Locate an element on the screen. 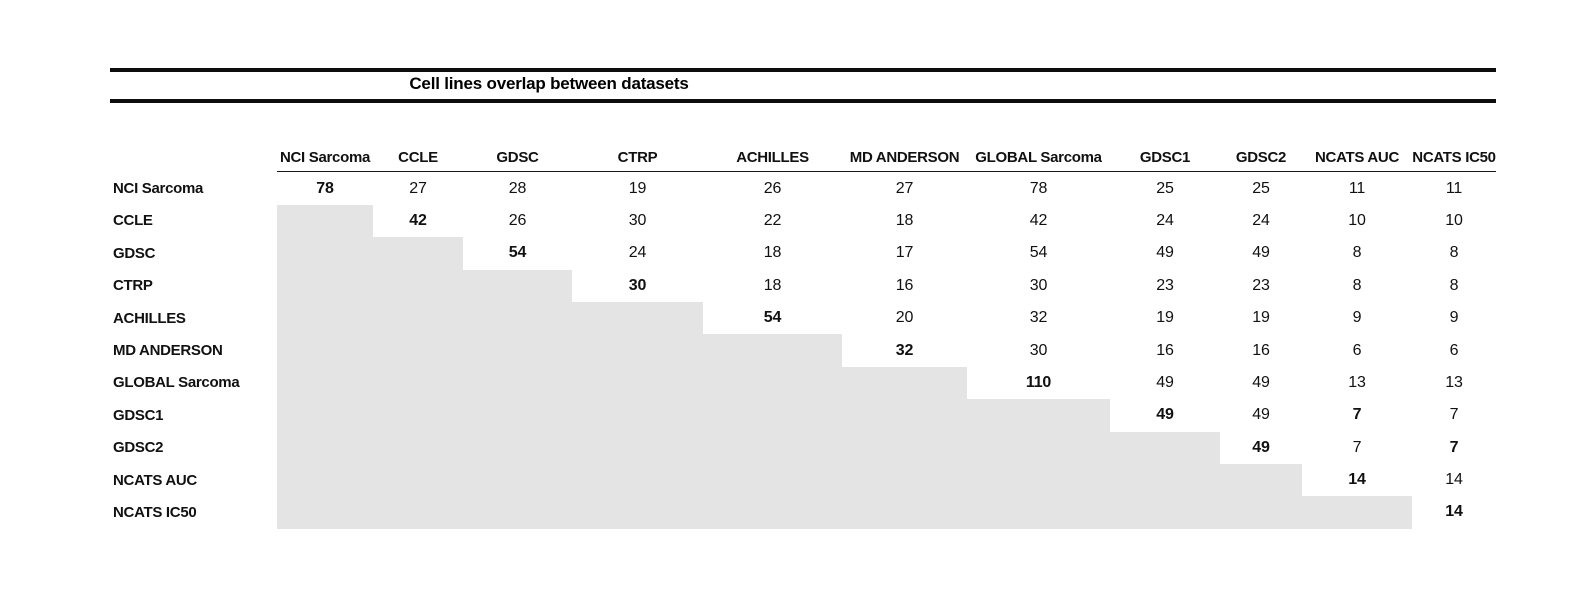  row-label: NCATS AUC is located at coordinates (155, 480).